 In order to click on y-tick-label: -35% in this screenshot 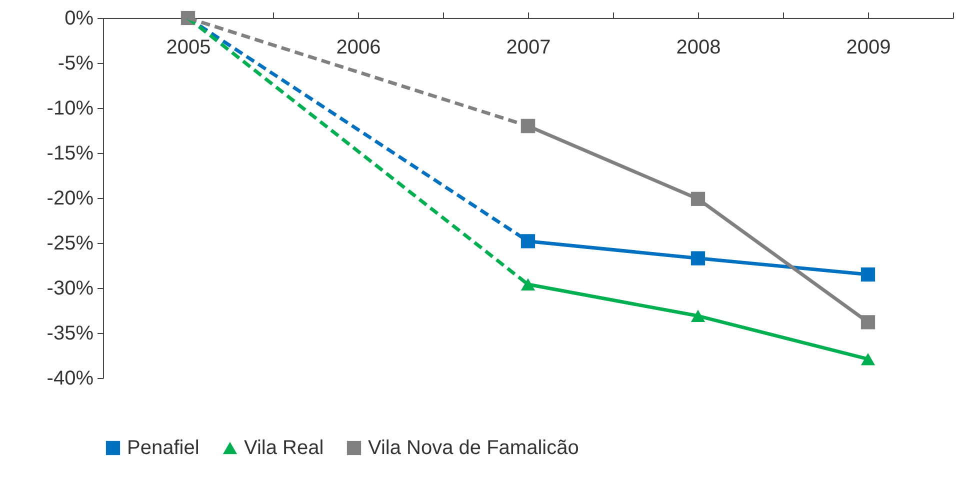, I will do `click(70, 333)`.